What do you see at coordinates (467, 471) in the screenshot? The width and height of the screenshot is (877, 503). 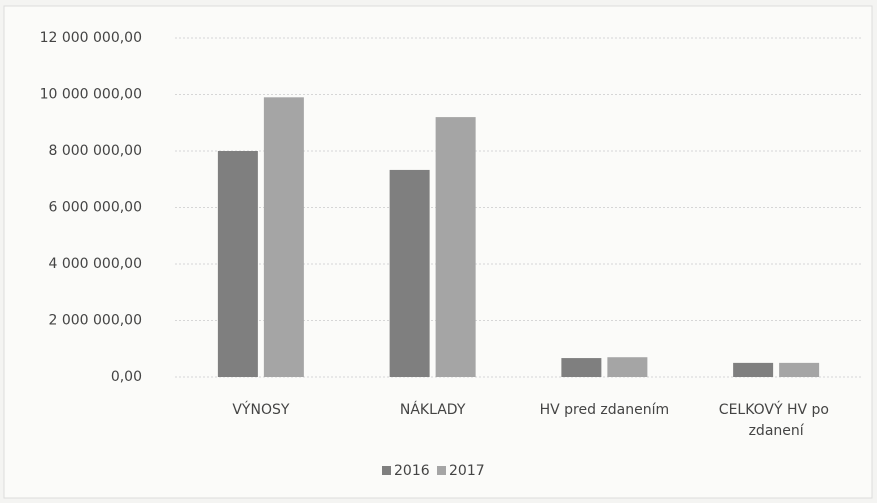 I see `legend-label: 2017` at bounding box center [467, 471].